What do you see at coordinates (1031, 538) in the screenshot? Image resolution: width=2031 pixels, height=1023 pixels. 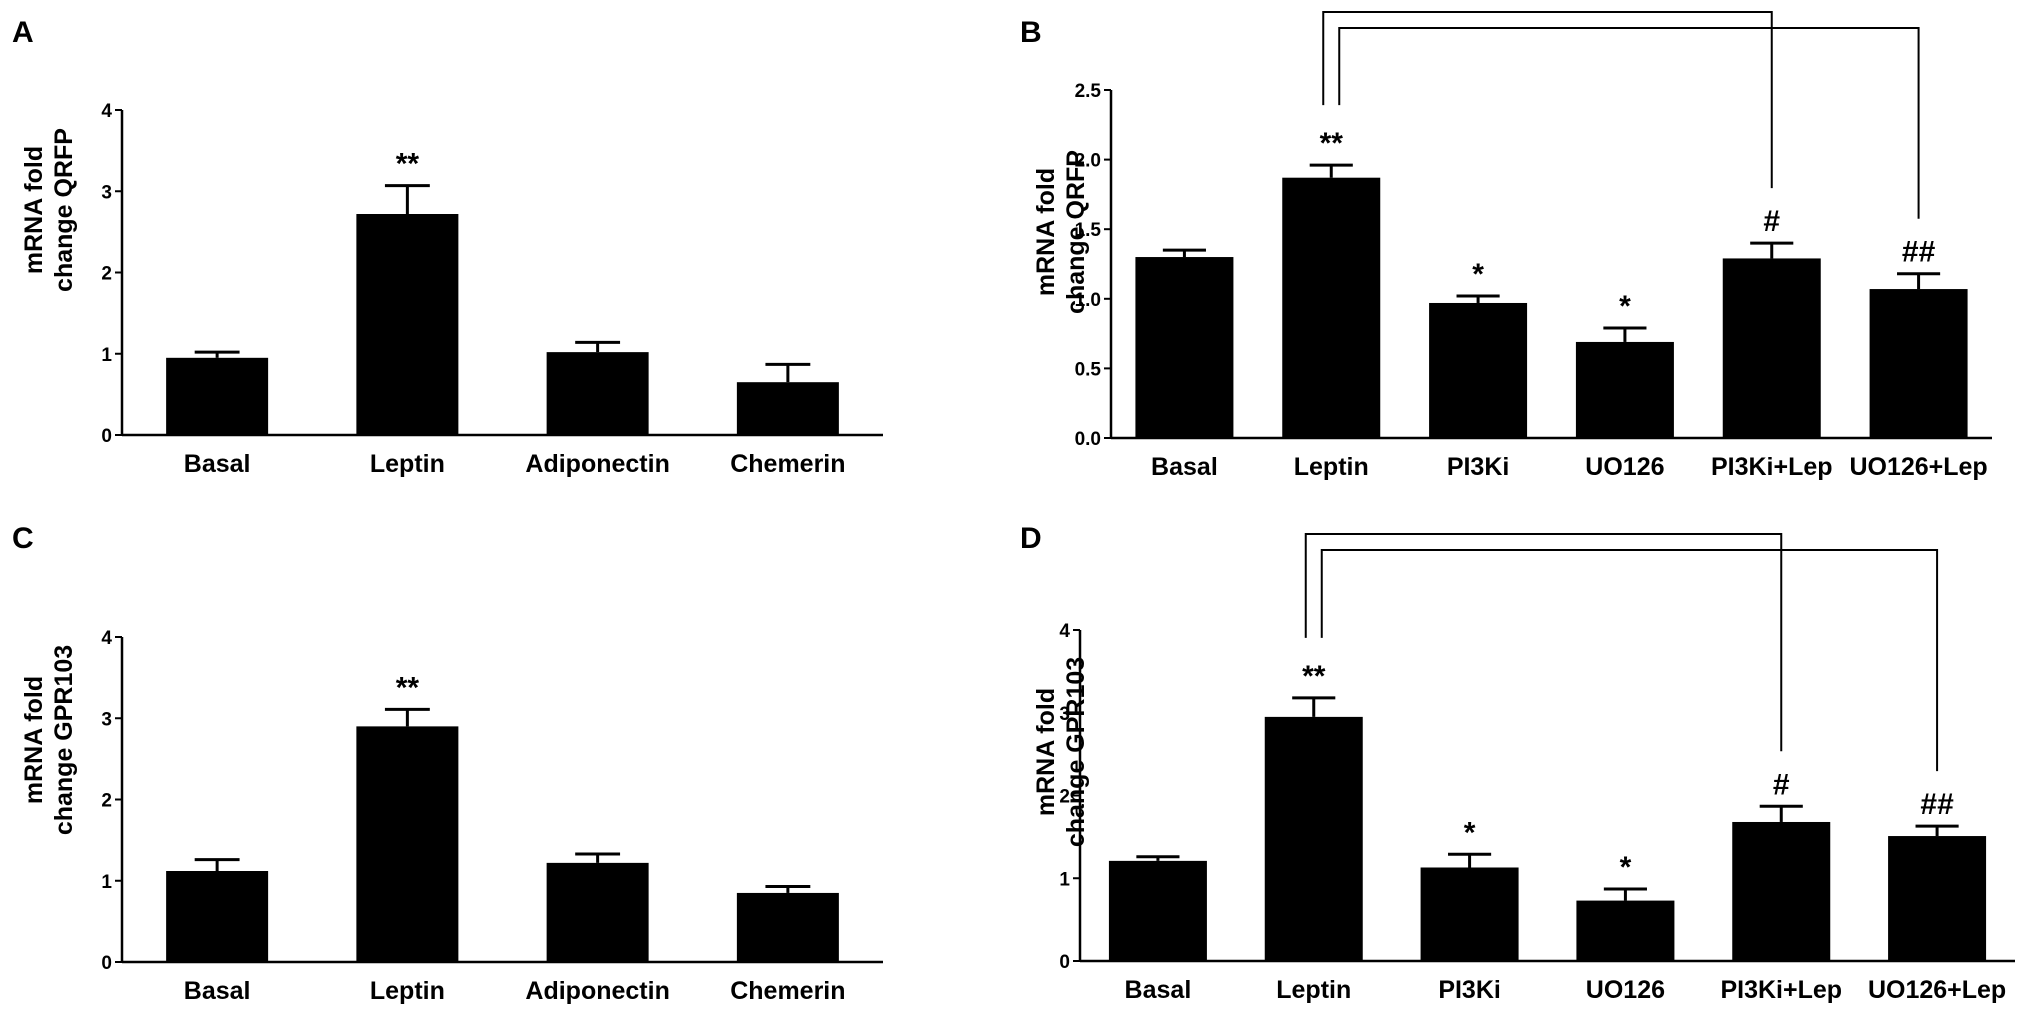 I see `panel-letter: D` at bounding box center [1031, 538].